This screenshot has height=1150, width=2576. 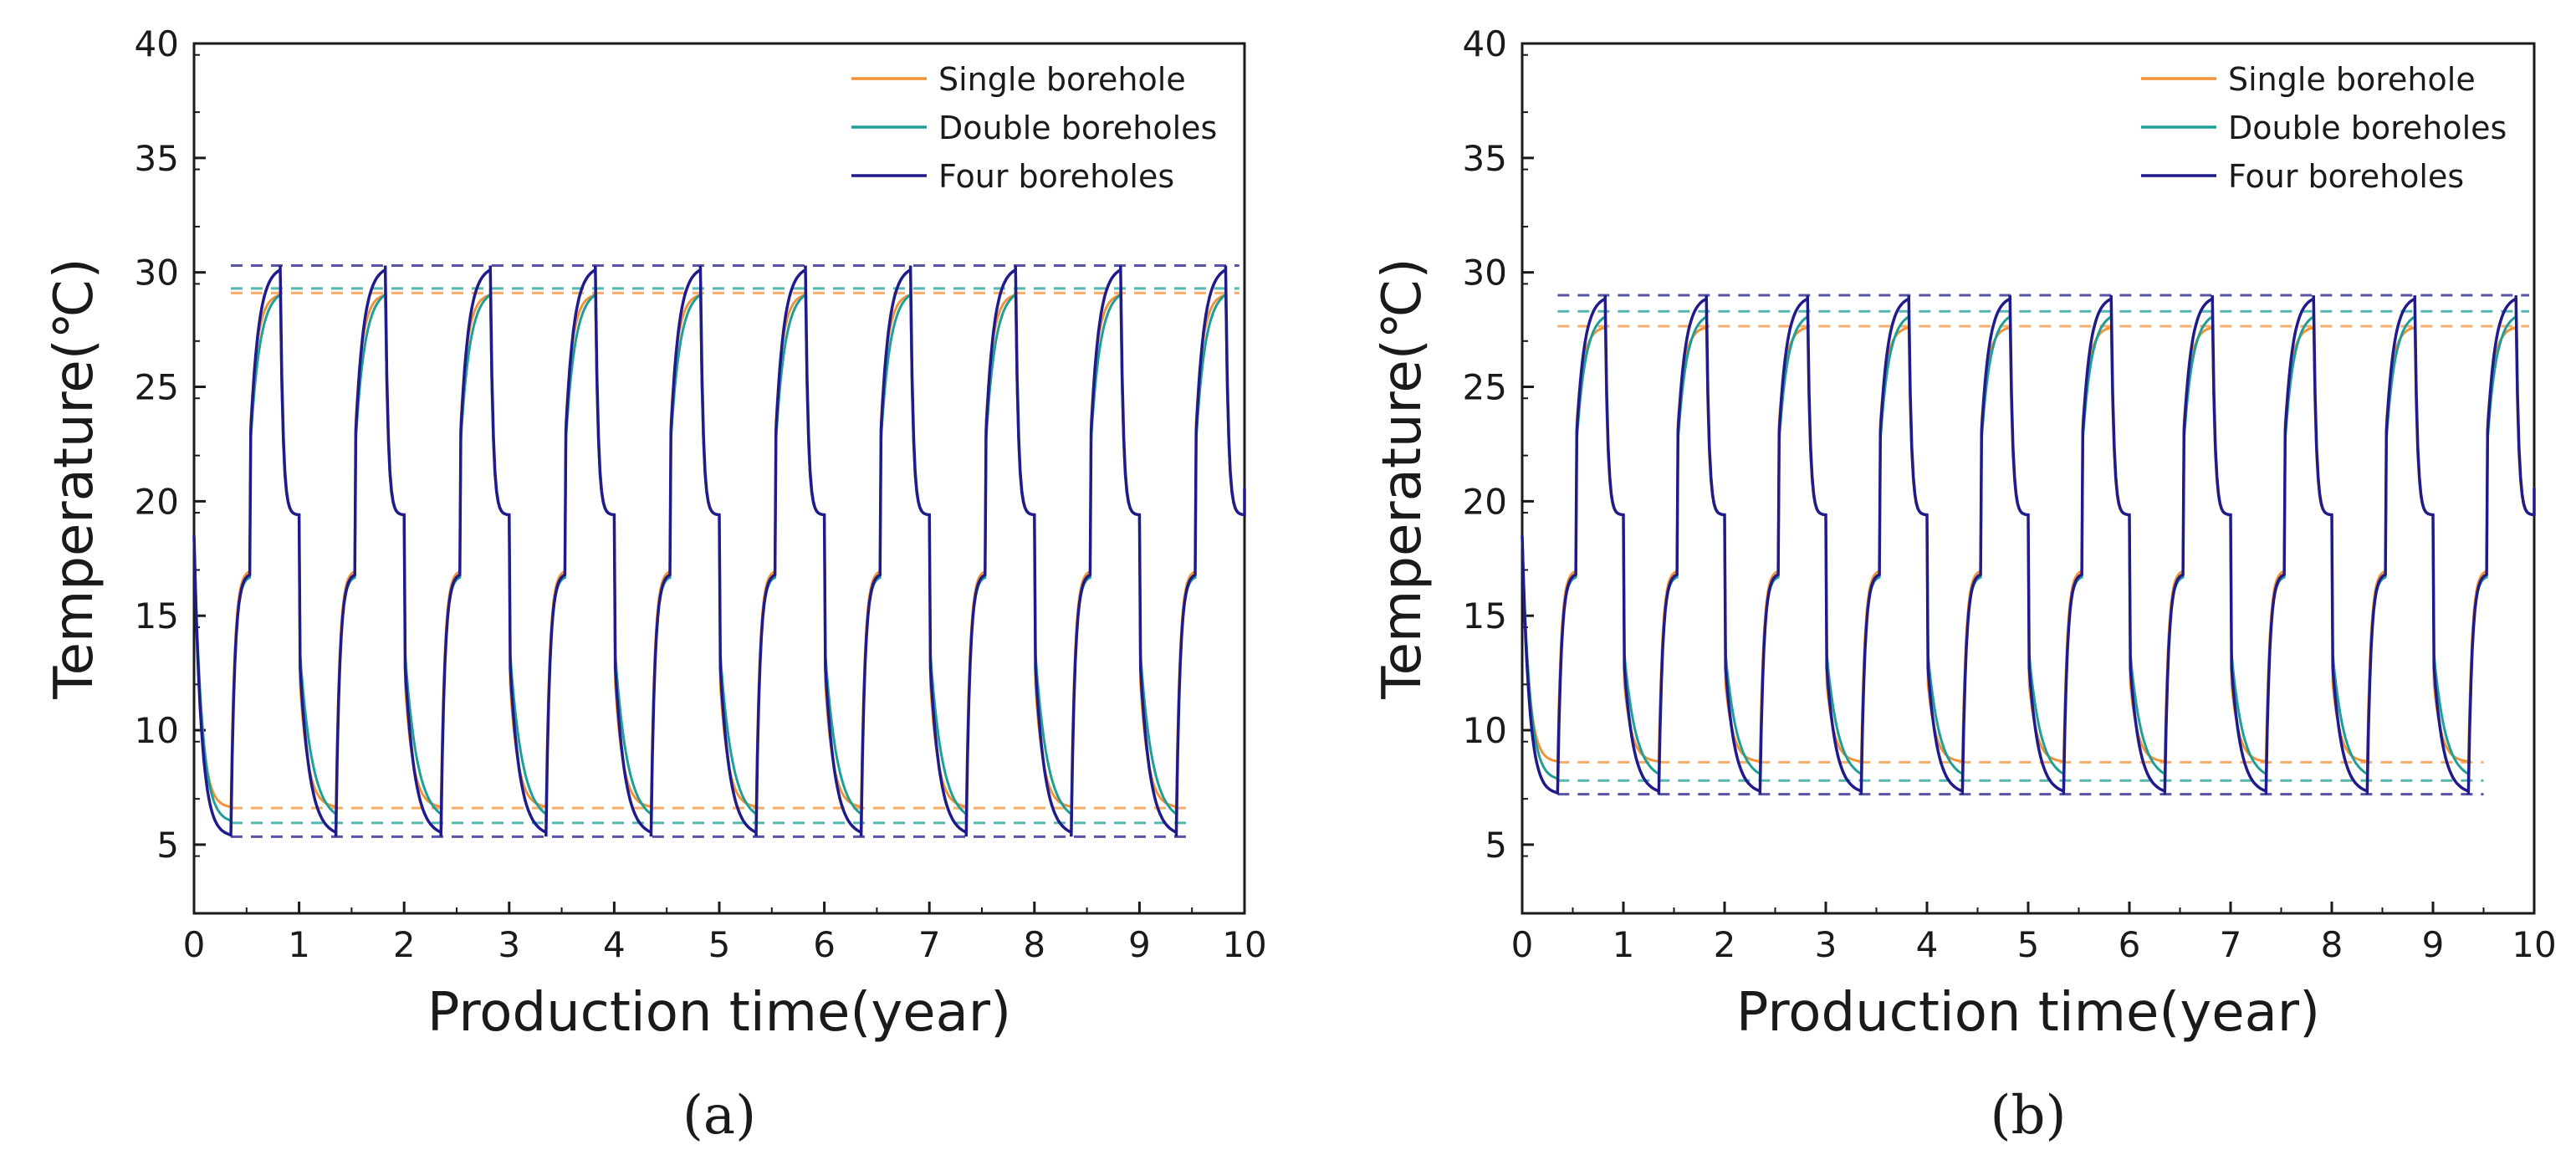 I want to click on panel-label: (a), so click(x=719, y=1116).